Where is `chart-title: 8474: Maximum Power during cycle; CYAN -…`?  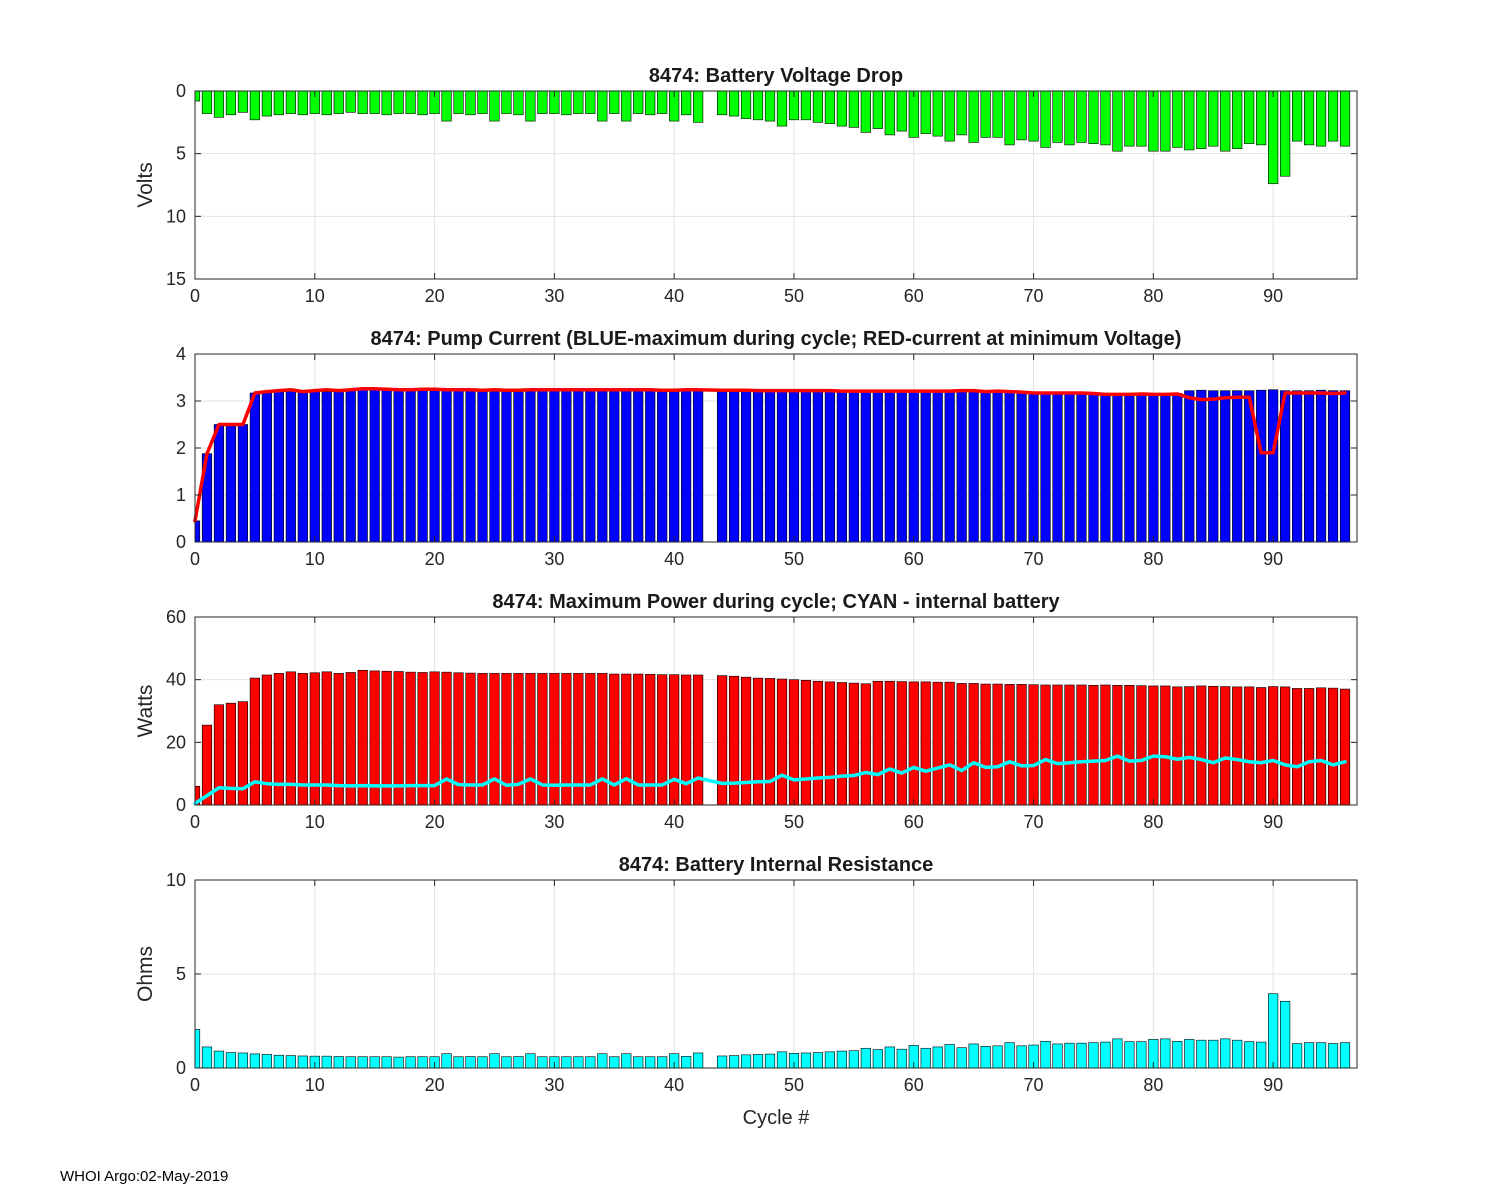
chart-title: 8474: Maximum Power during cycle; CYAN -… is located at coordinates (776, 602).